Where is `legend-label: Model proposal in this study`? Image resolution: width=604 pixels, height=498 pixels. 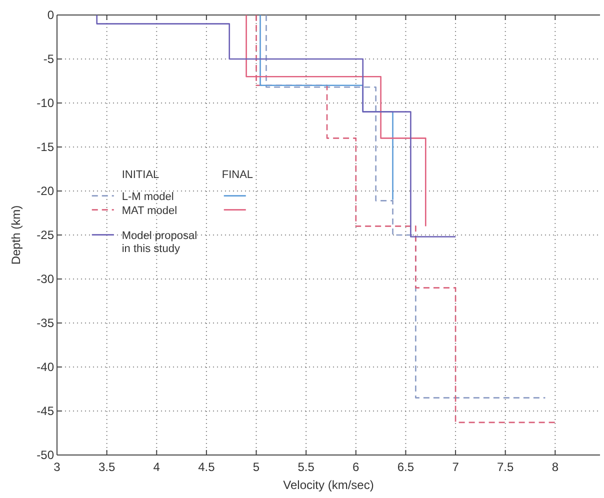
legend-label: Model proposal in this study is located at coordinates (160, 242).